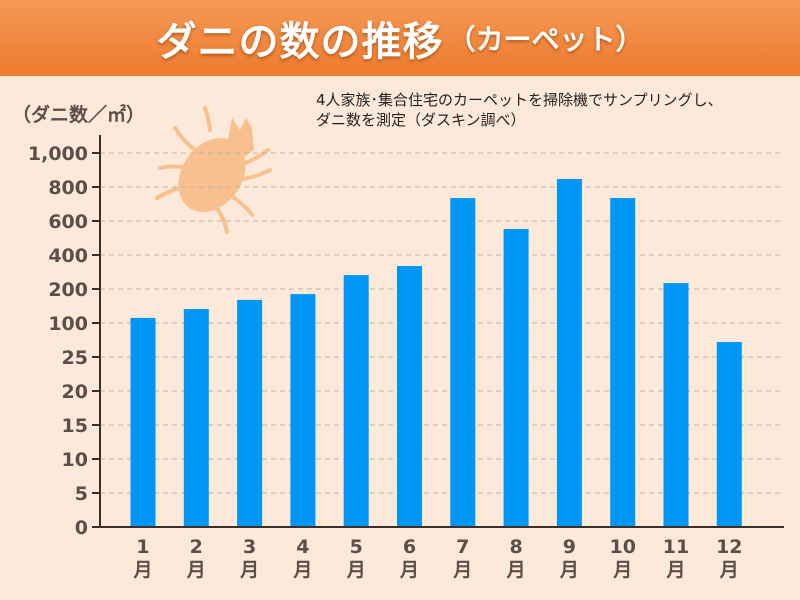 This screenshot has height=600, width=800. What do you see at coordinates (196, 547) in the screenshot?
I see `x-tick-label: 2` at bounding box center [196, 547].